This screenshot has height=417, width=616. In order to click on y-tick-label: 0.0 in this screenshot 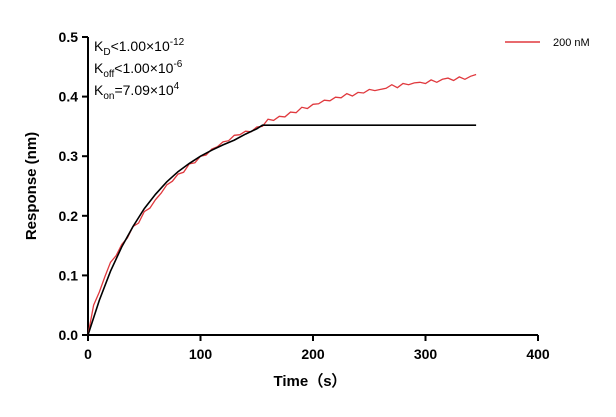, I will do `click(69, 335)`.